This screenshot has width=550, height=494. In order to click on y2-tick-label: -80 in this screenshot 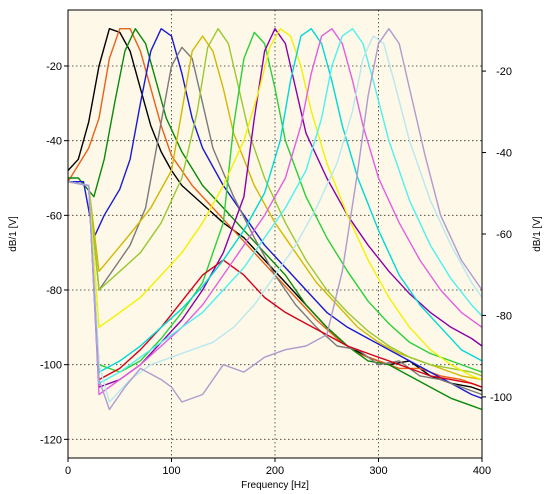, I will do `click(504, 316)`.